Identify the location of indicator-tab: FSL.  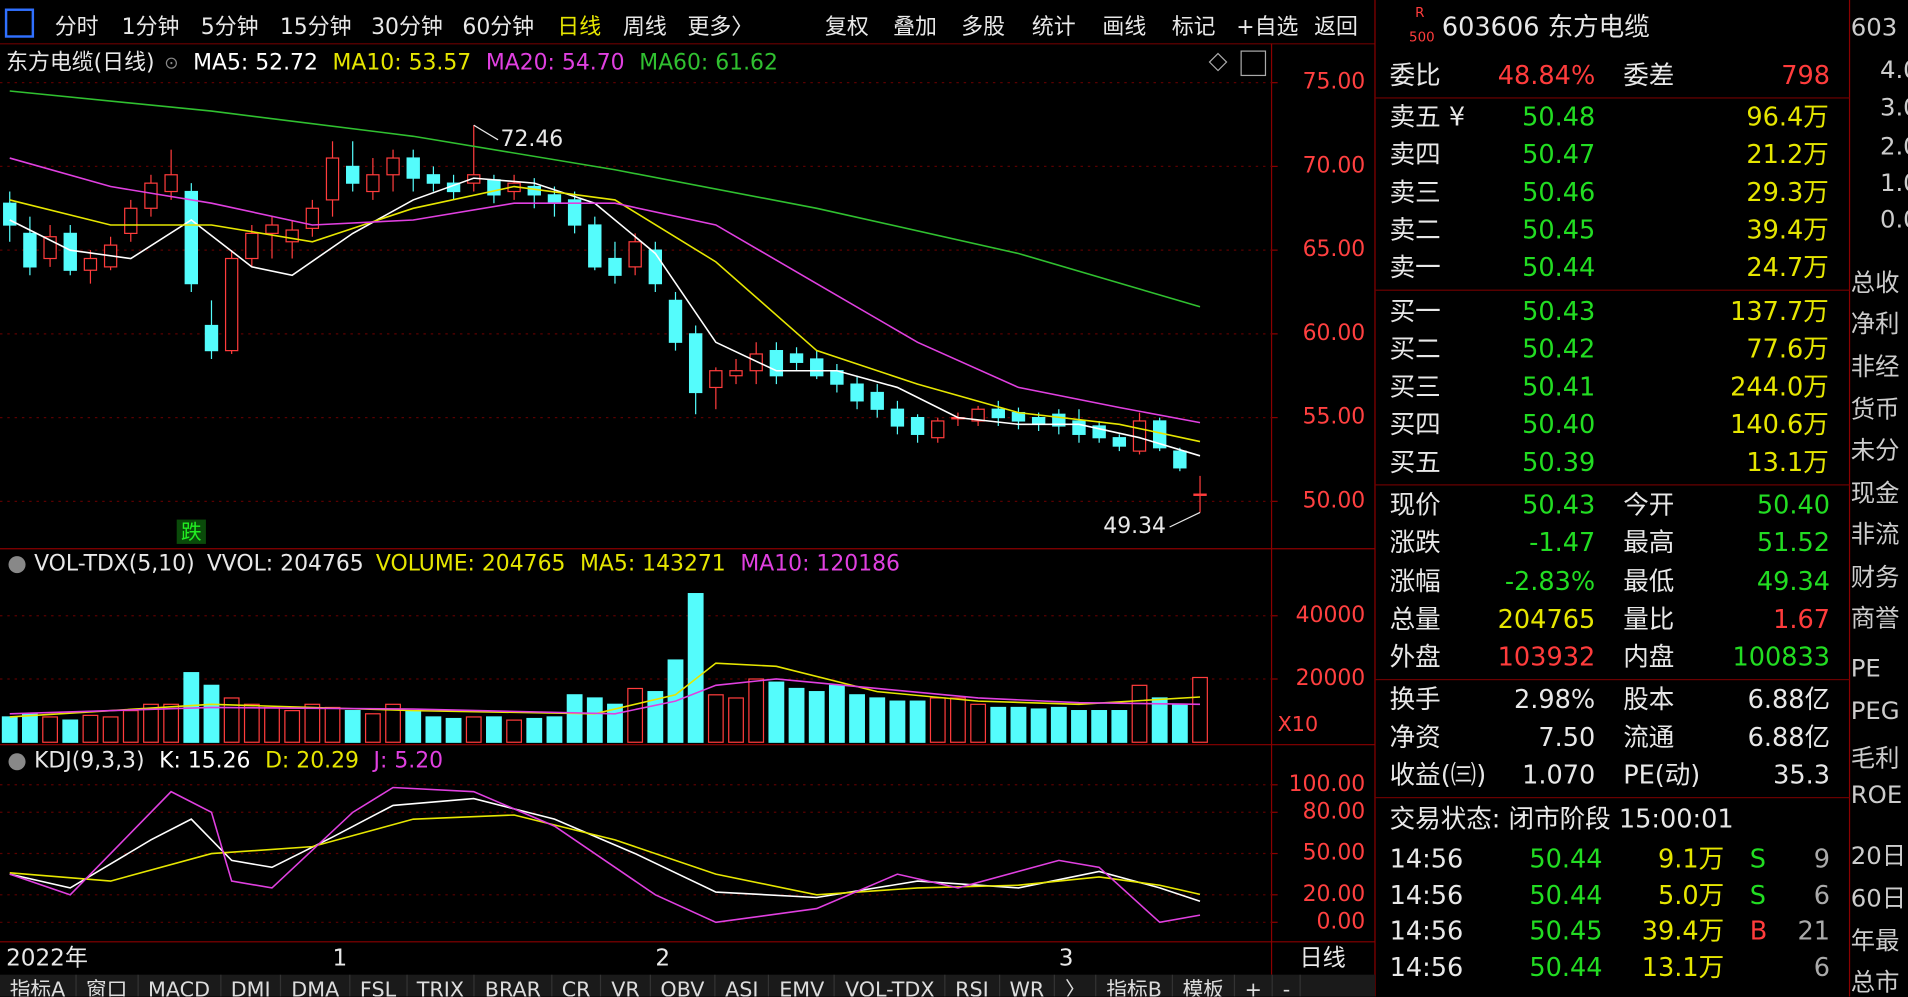
(379, 985).